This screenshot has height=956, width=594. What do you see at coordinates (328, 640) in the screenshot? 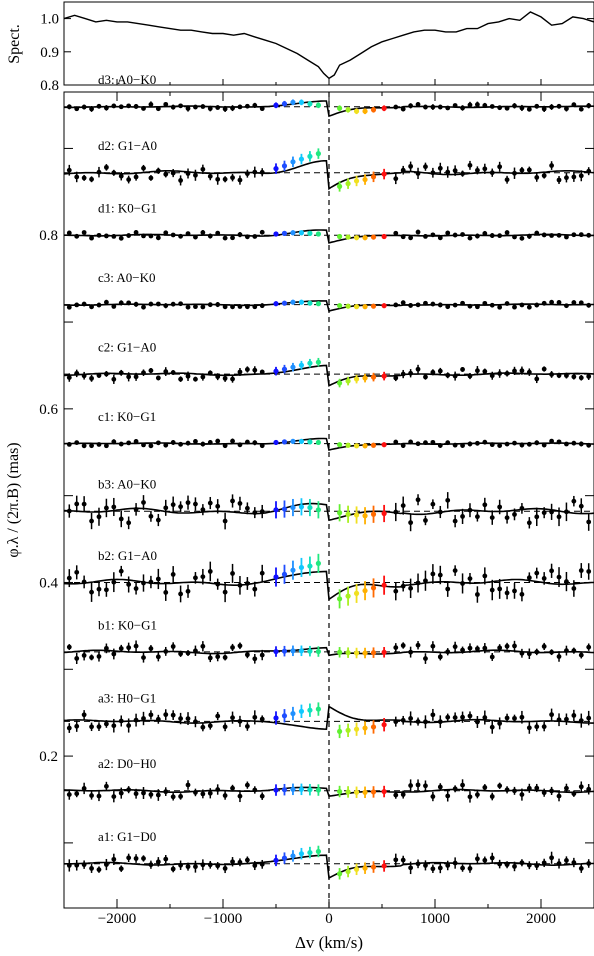
I see `series-group: b1: K0−G1` at bounding box center [328, 640].